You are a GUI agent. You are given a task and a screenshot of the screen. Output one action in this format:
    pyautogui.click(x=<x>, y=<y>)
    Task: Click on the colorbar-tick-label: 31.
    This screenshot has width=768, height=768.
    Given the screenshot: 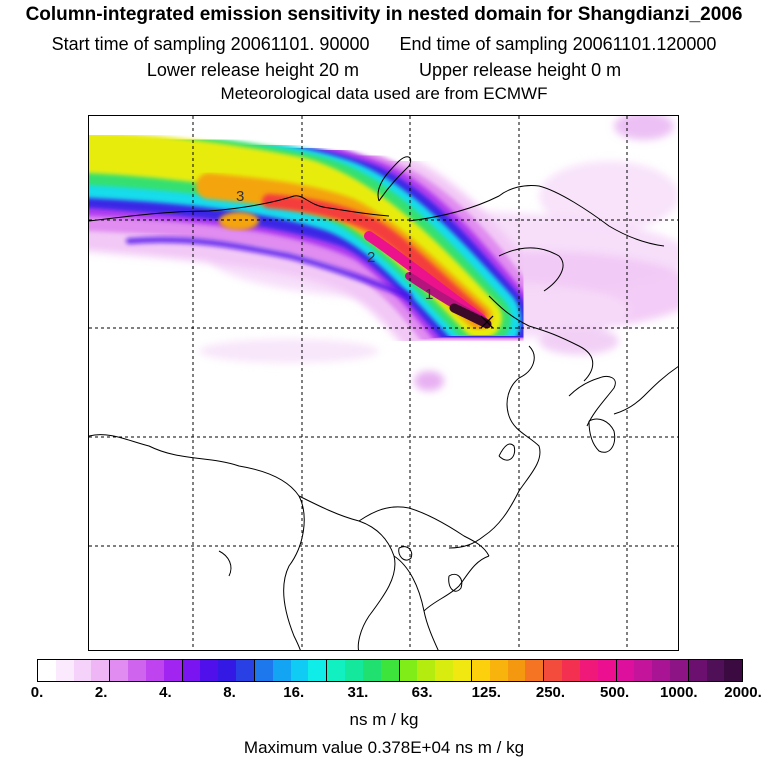 What is the action you would take?
    pyautogui.click(x=358, y=692)
    